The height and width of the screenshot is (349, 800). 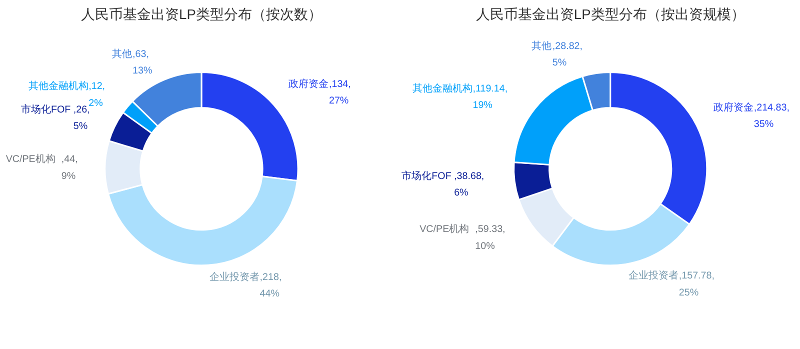 I want to click on data-label: ,119.14, 19%, so click(x=490, y=97).